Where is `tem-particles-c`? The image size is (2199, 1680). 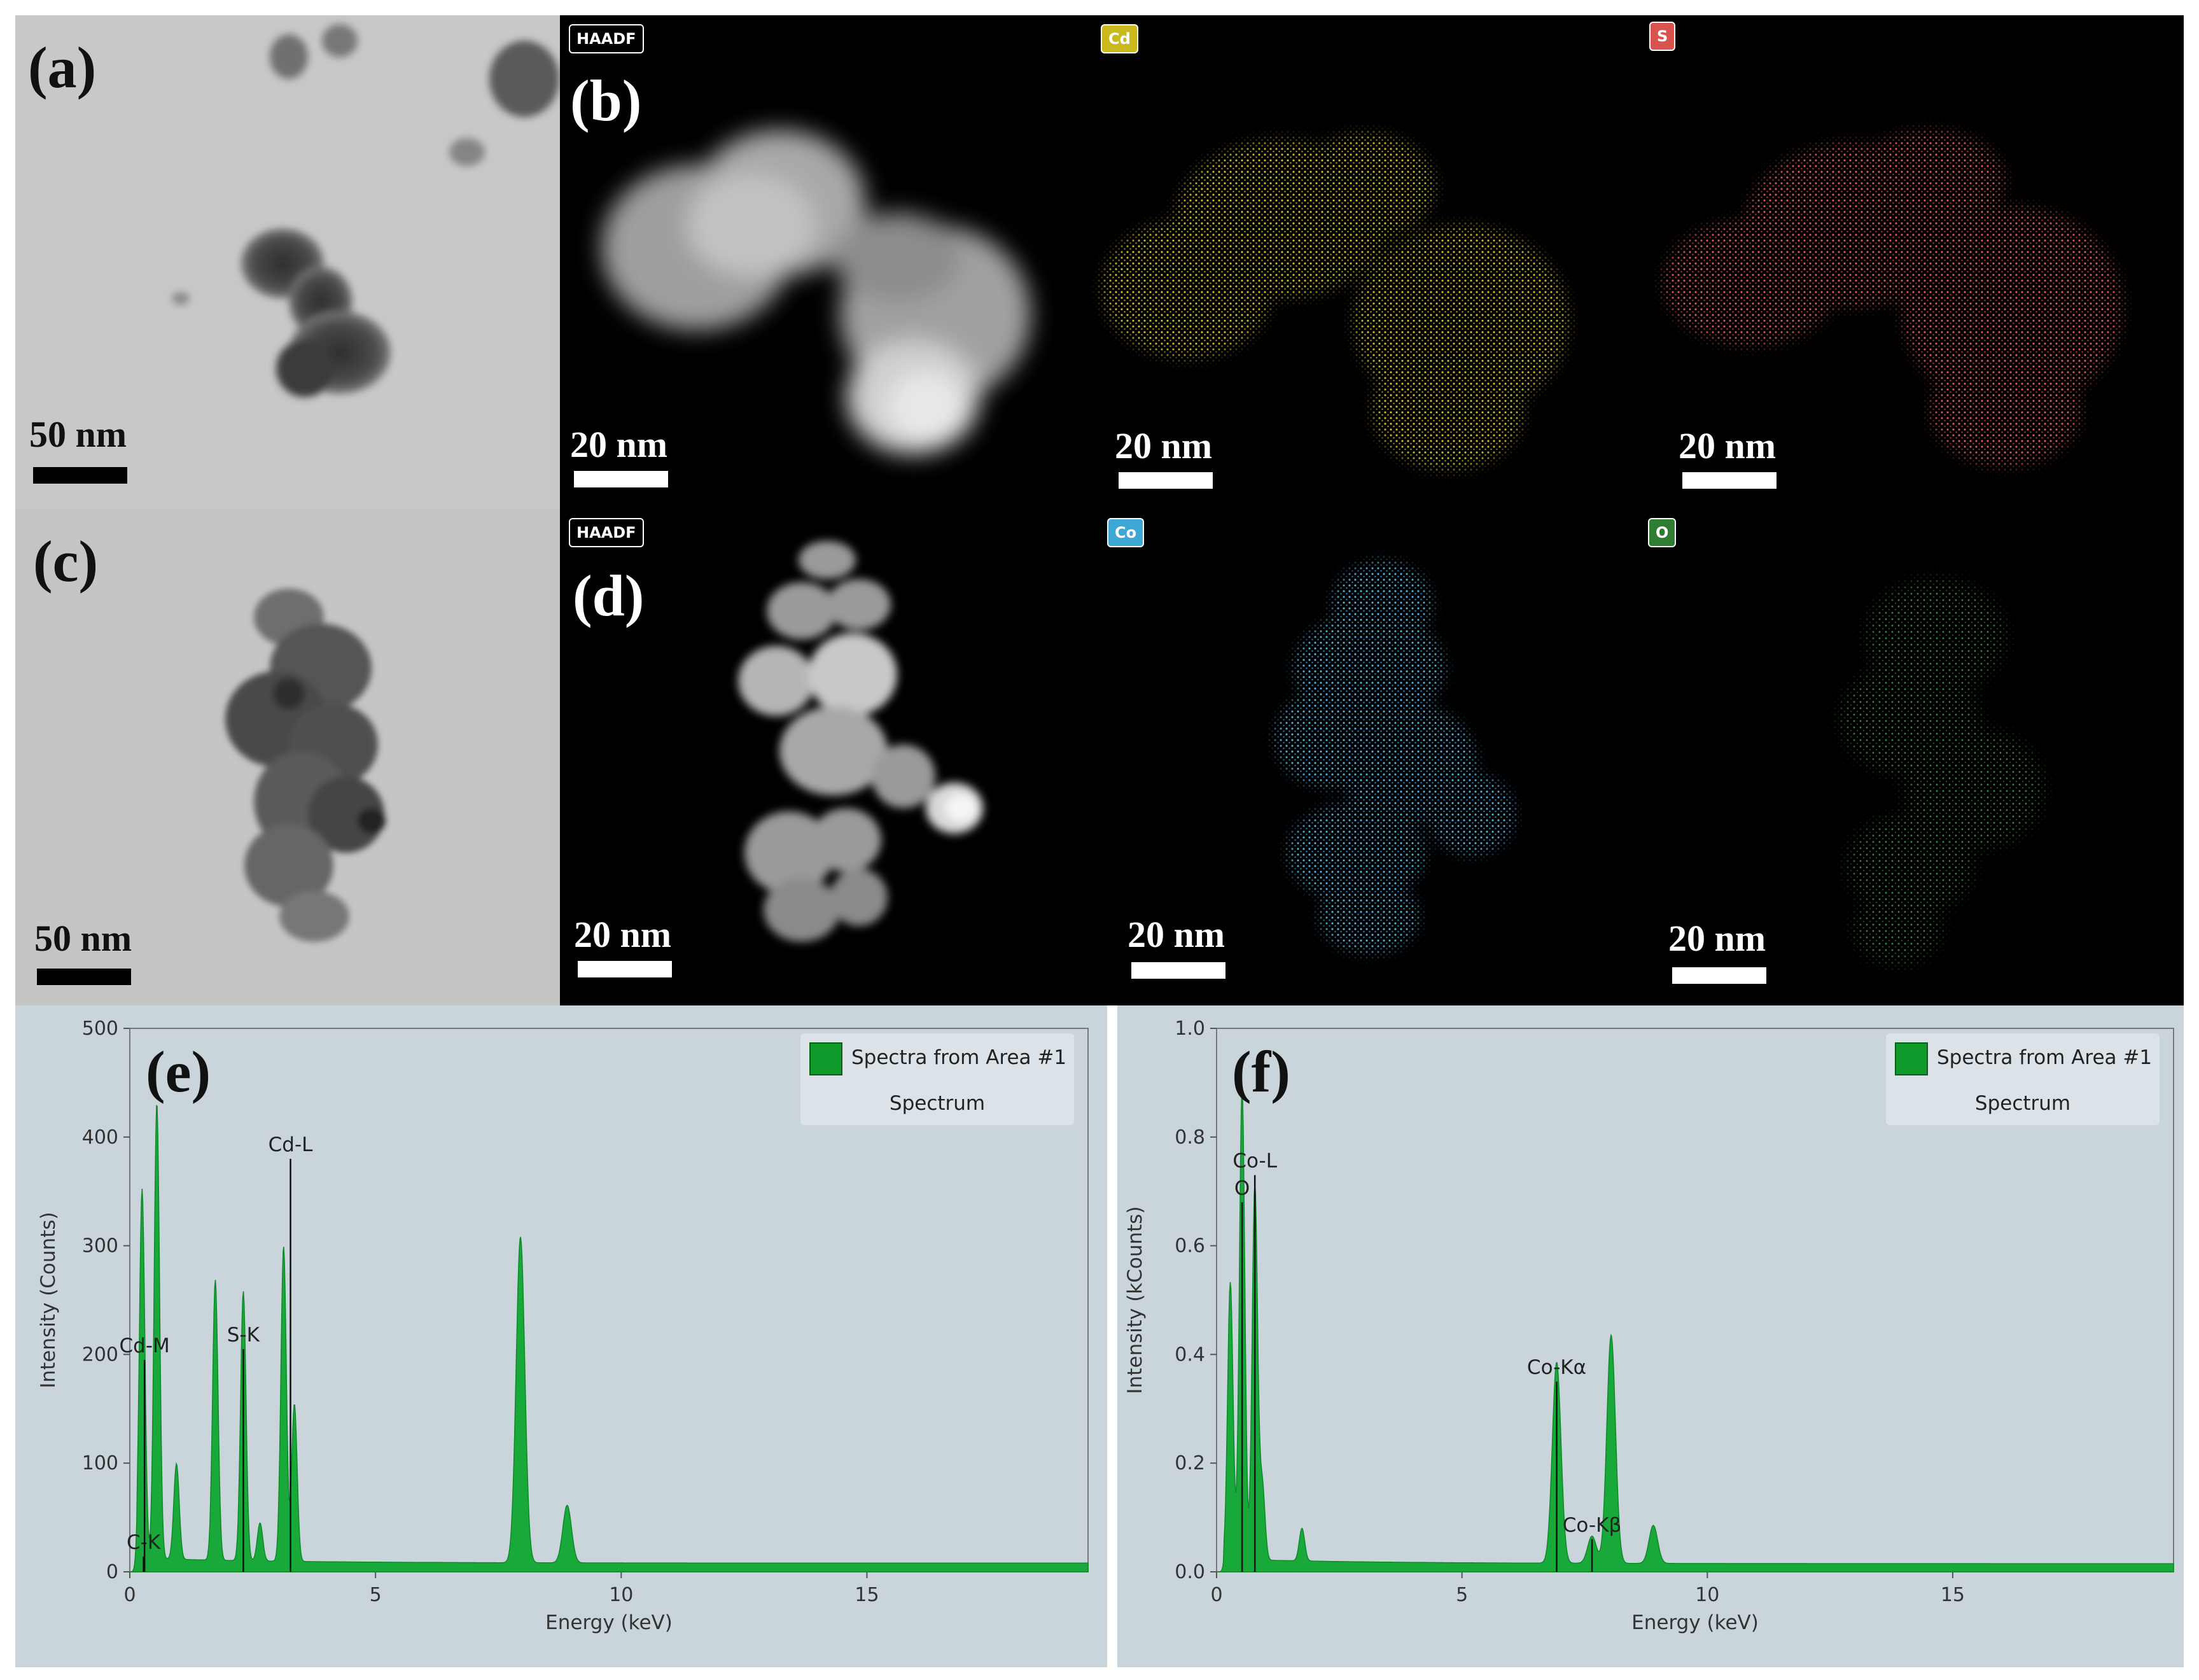 tem-particles-c is located at coordinates (305, 765).